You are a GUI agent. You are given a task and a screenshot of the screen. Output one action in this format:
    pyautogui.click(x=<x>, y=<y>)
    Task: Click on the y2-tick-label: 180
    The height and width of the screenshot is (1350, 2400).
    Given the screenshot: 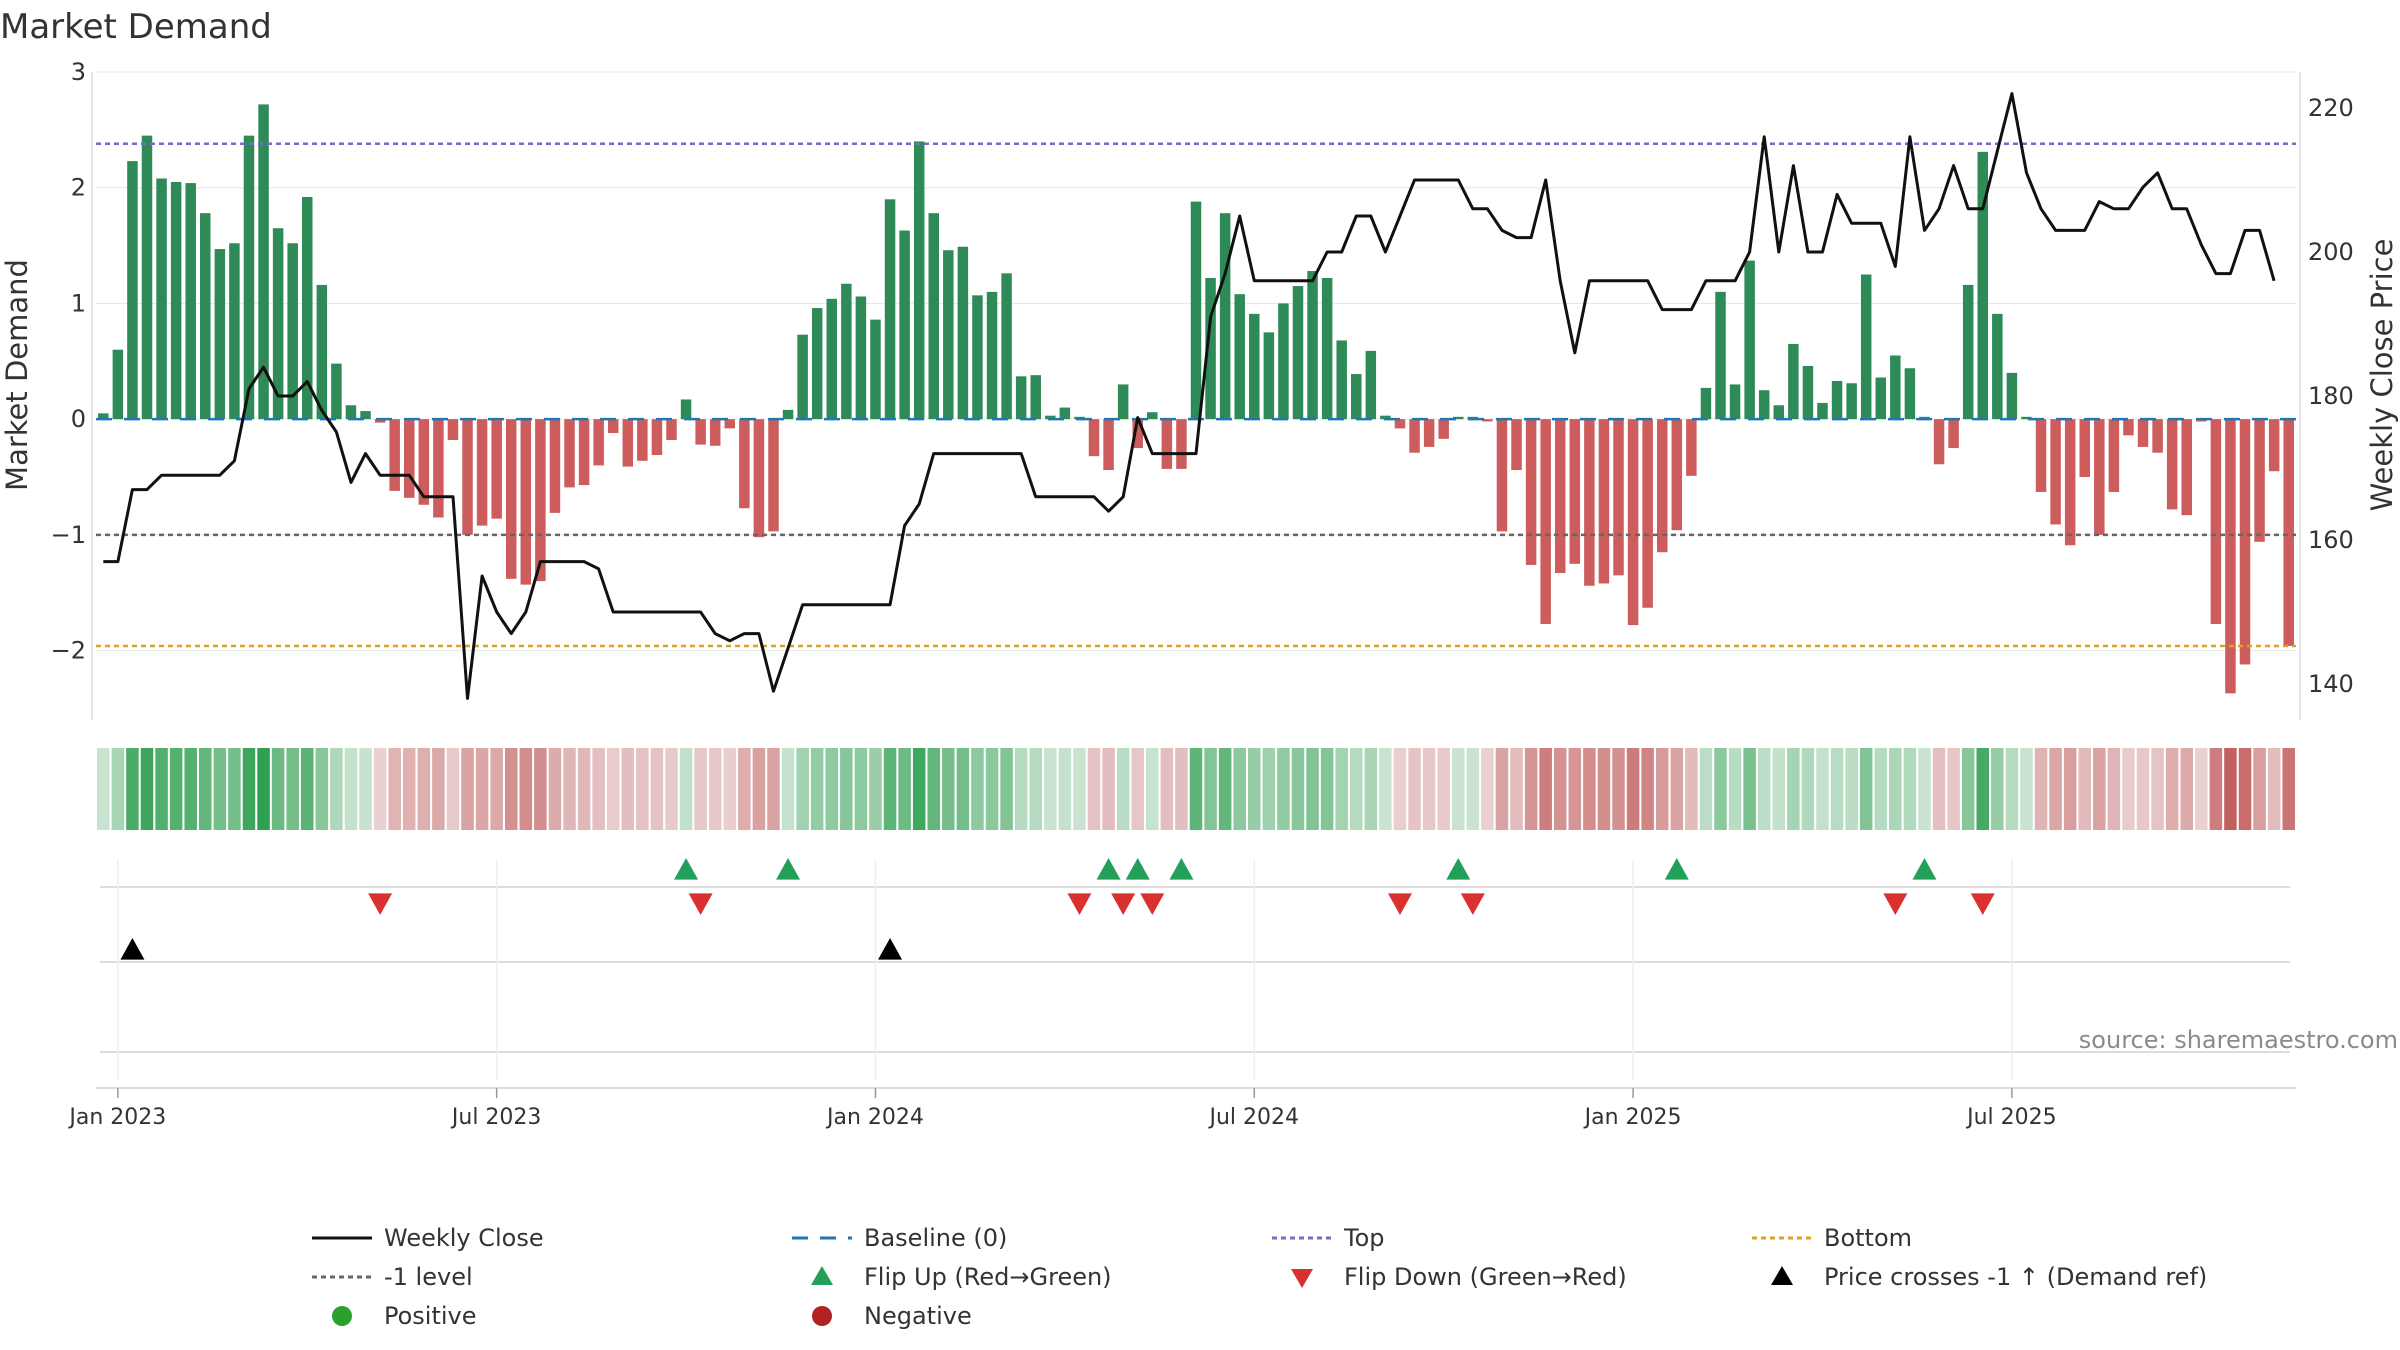 What is the action you would take?
    pyautogui.click(x=2331, y=396)
    